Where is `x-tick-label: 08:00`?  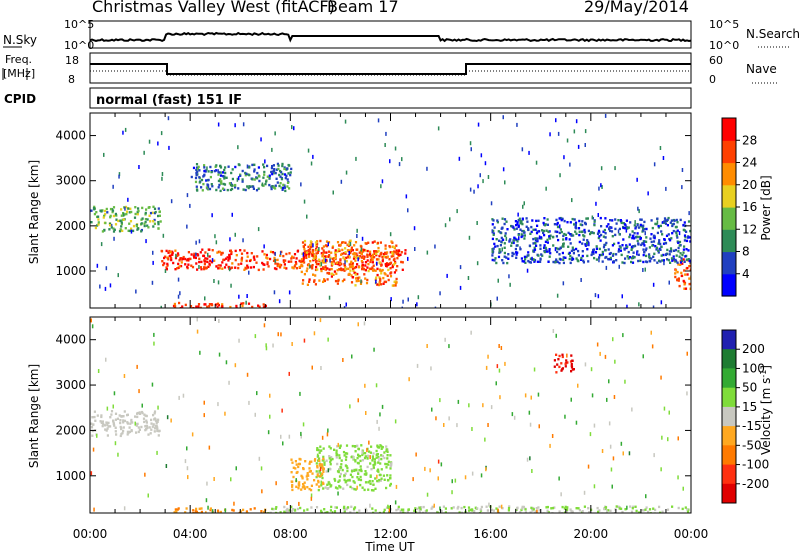
x-tick-label: 08:00 is located at coordinates (290, 534).